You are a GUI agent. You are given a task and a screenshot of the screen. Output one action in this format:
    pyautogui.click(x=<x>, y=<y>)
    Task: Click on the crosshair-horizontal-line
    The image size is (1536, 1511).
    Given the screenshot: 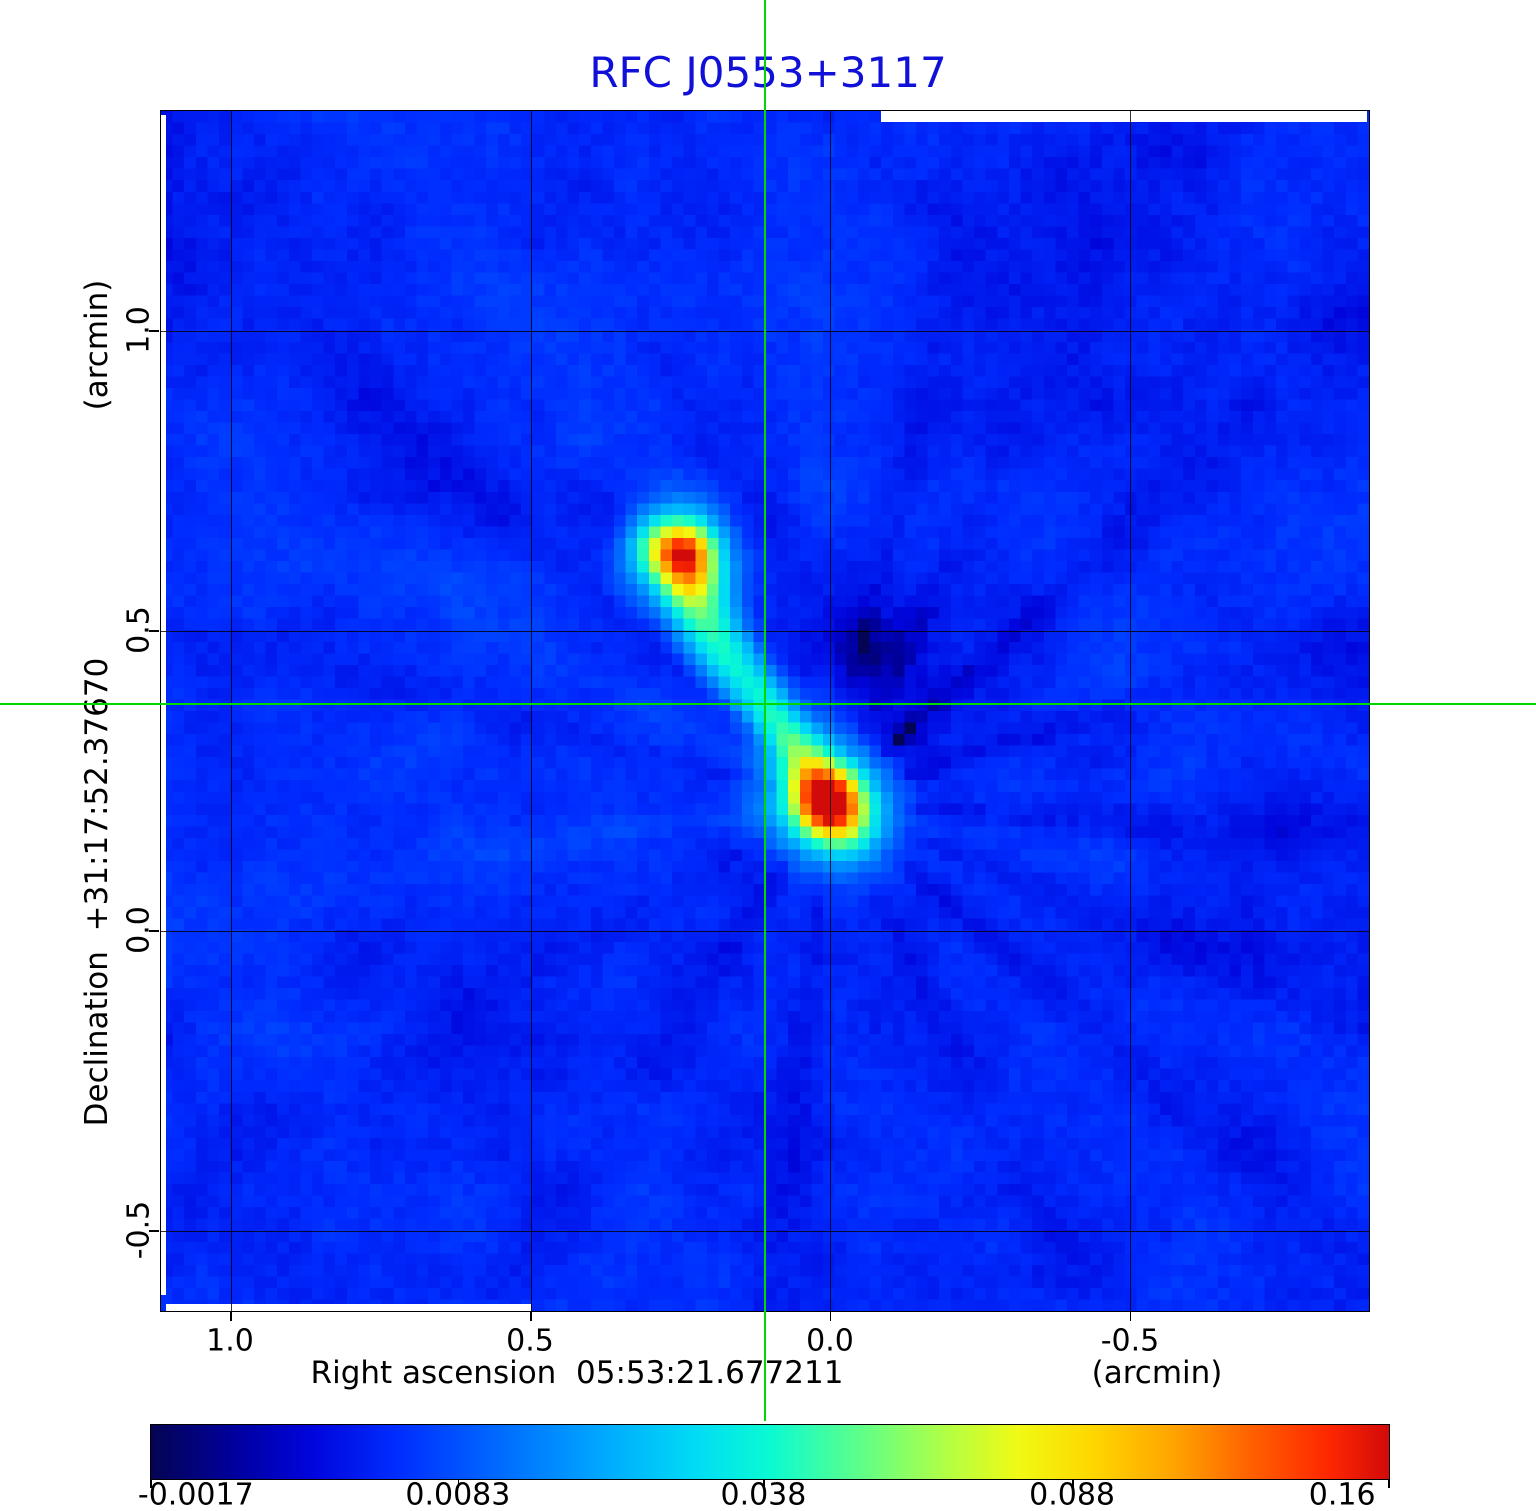 What is the action you would take?
    pyautogui.click(x=768, y=704)
    